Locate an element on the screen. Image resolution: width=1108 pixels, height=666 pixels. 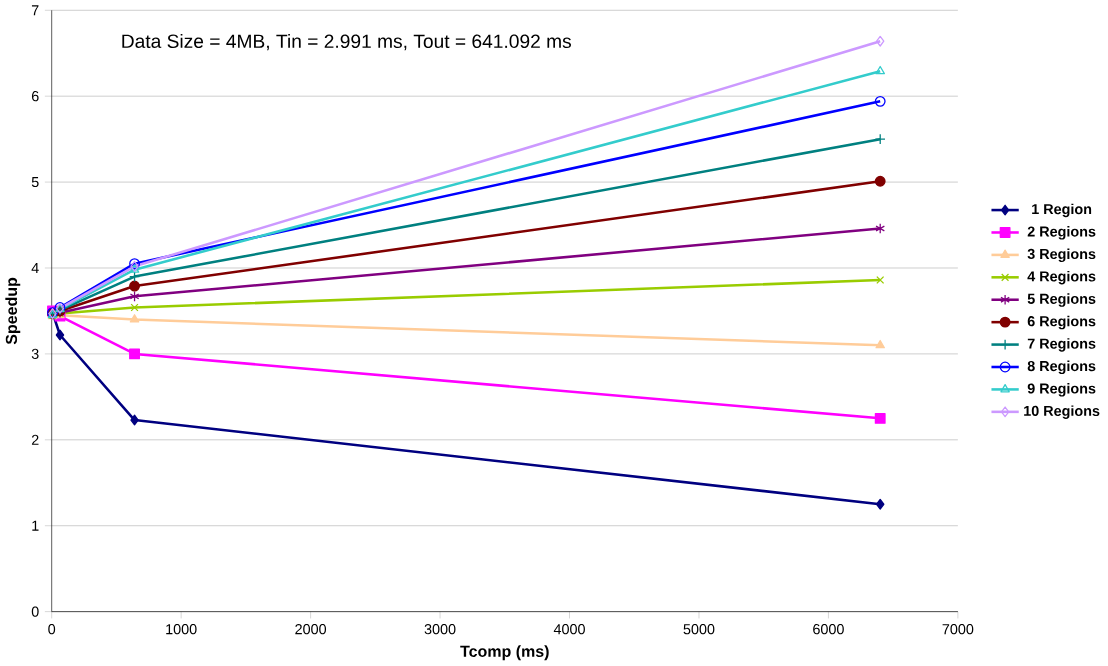
legend-label: 6 Regions is located at coordinates (1061, 322).